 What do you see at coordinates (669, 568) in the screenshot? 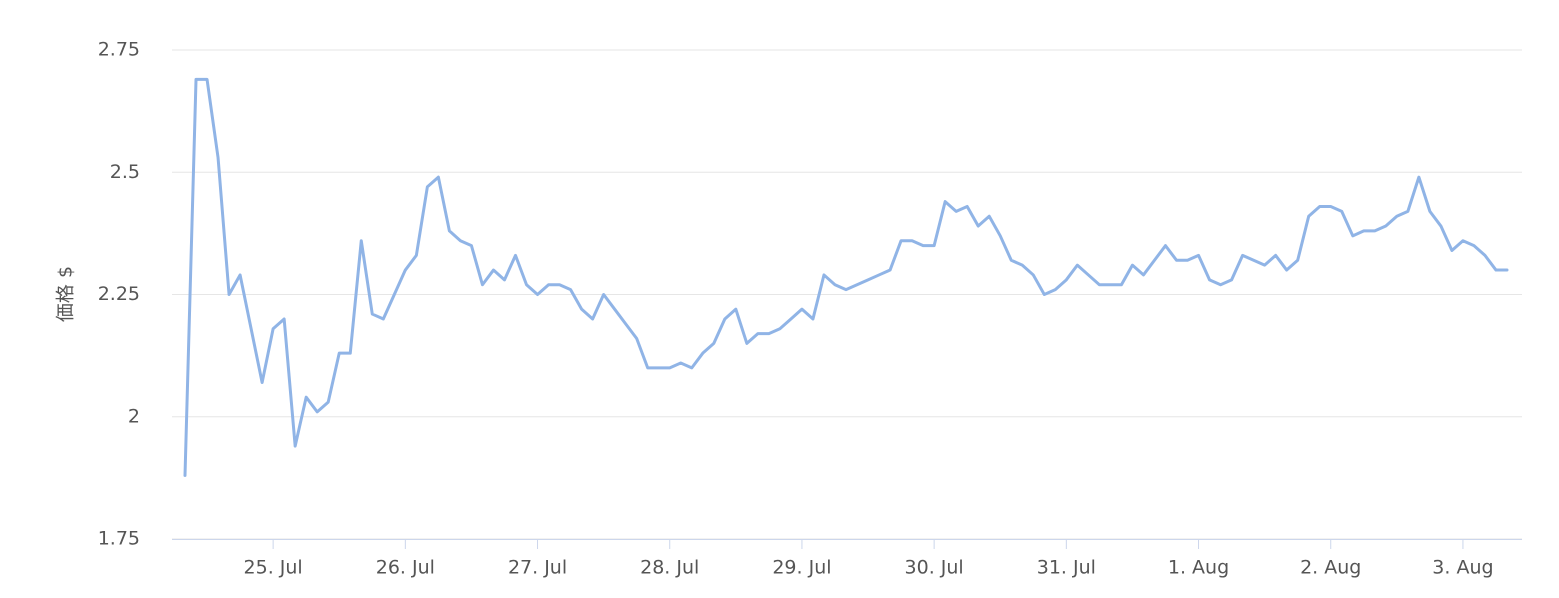
I see `x-tick-label: 28. Jul` at bounding box center [669, 568].